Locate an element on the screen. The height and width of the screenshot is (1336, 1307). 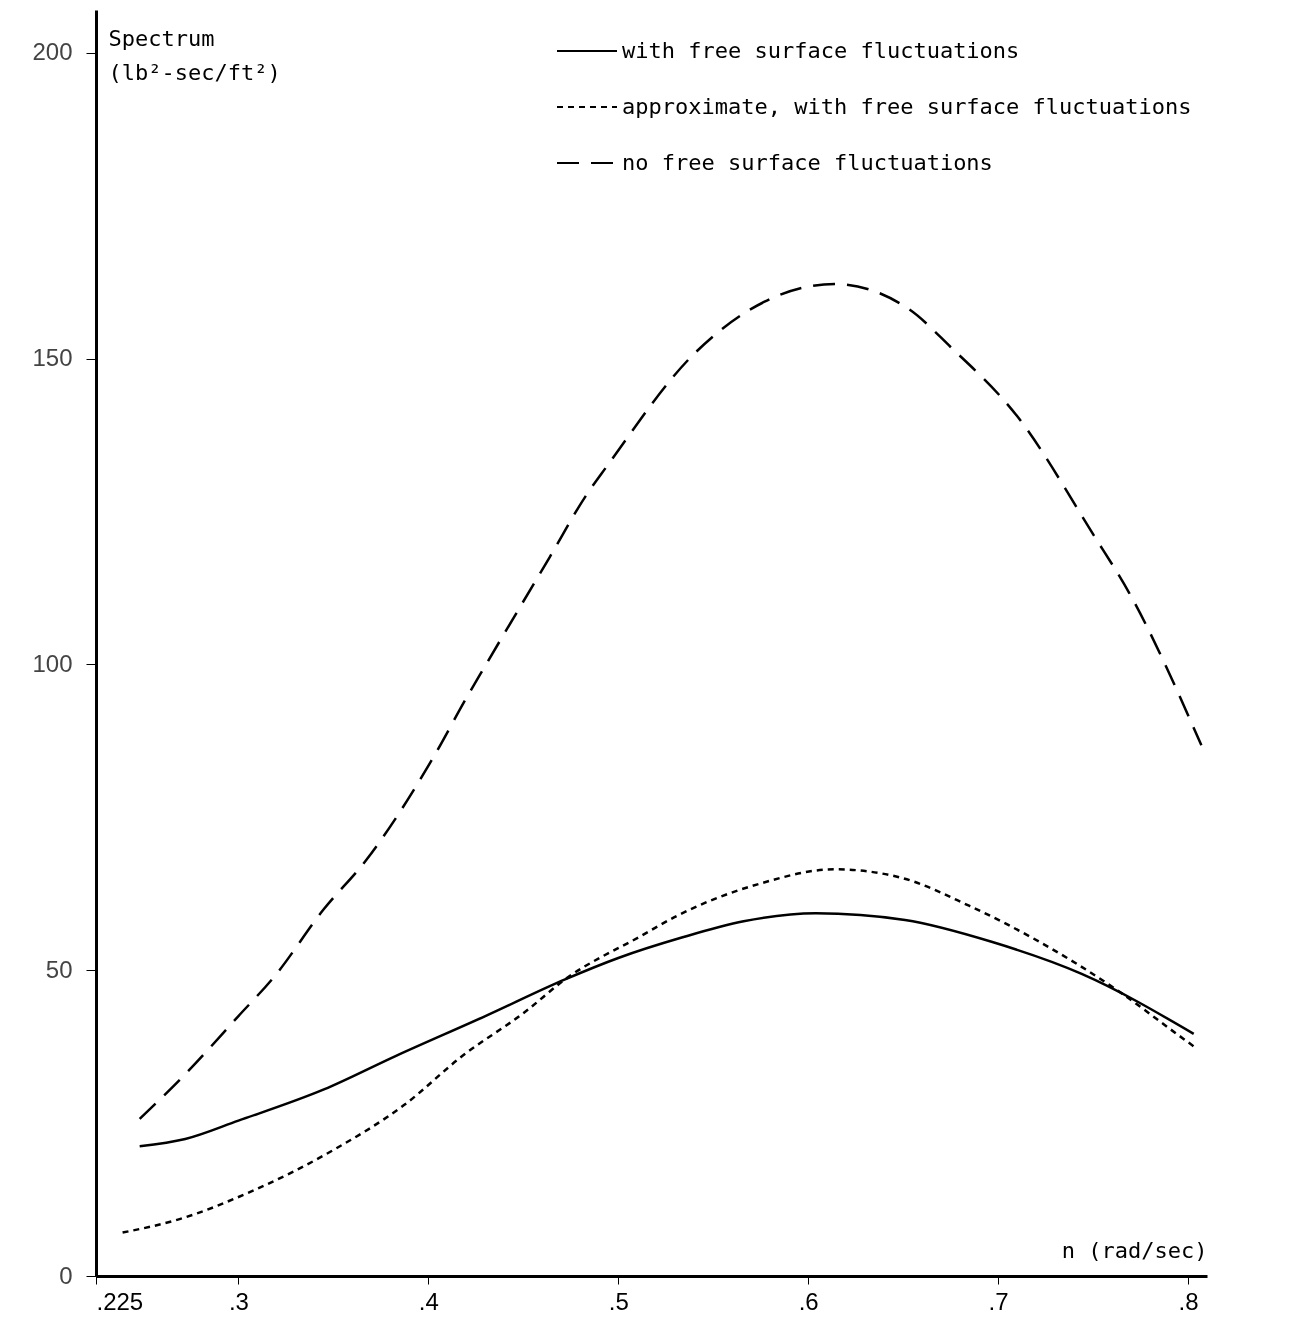
y-tick-label: 100 is located at coordinates (52, 663).